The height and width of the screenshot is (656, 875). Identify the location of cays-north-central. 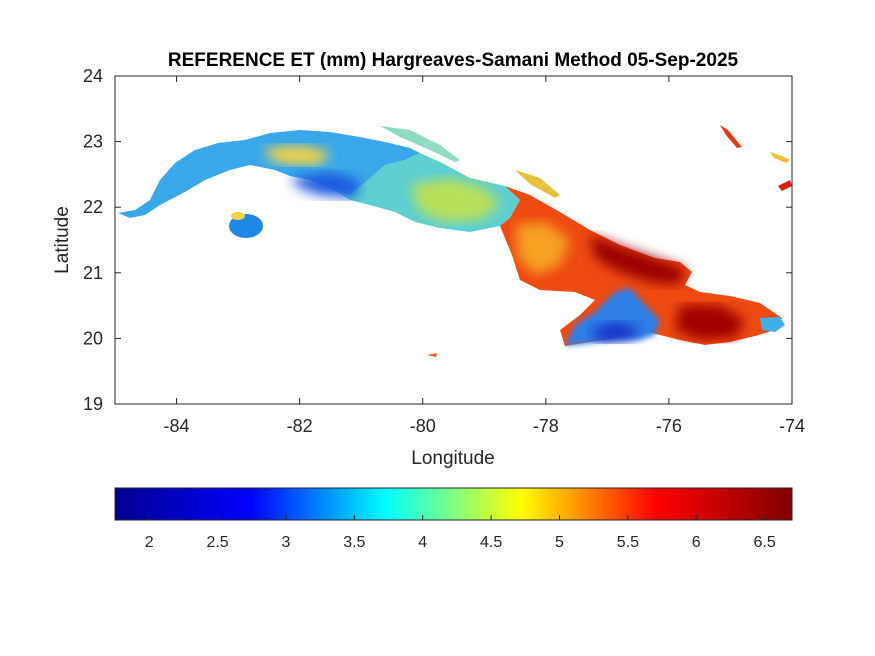
(420, 144).